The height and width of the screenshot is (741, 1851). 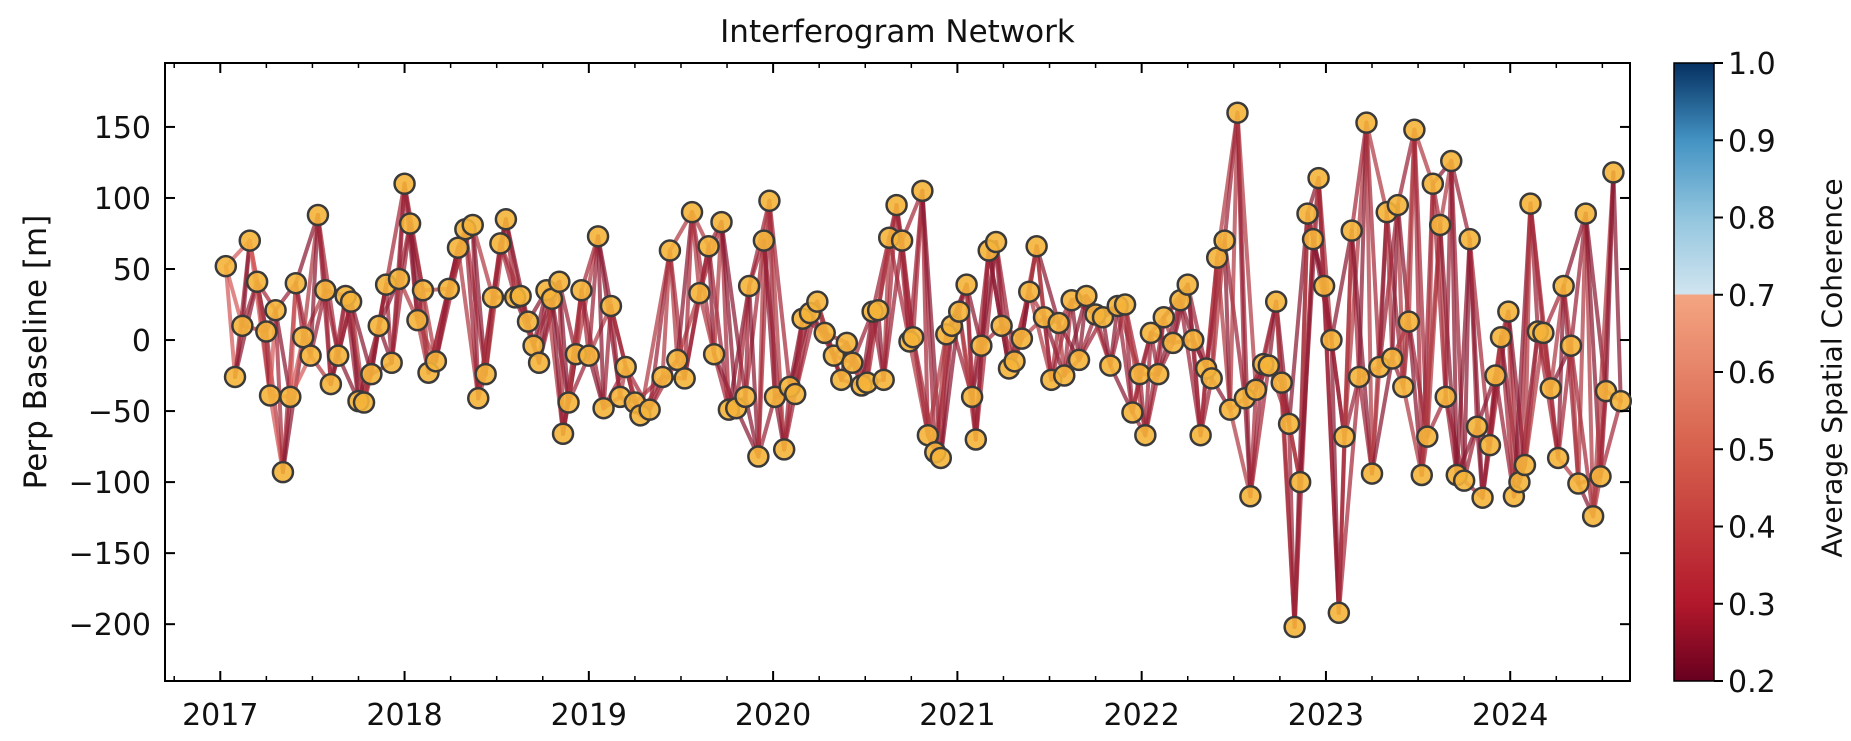 What do you see at coordinates (1694, 372) in the screenshot?
I see `colorbar` at bounding box center [1694, 372].